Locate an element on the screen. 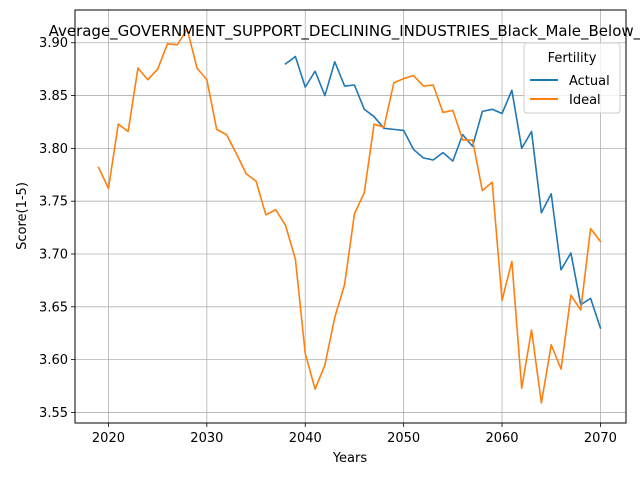  legend-label-ideal: Ideal is located at coordinates (585, 100).